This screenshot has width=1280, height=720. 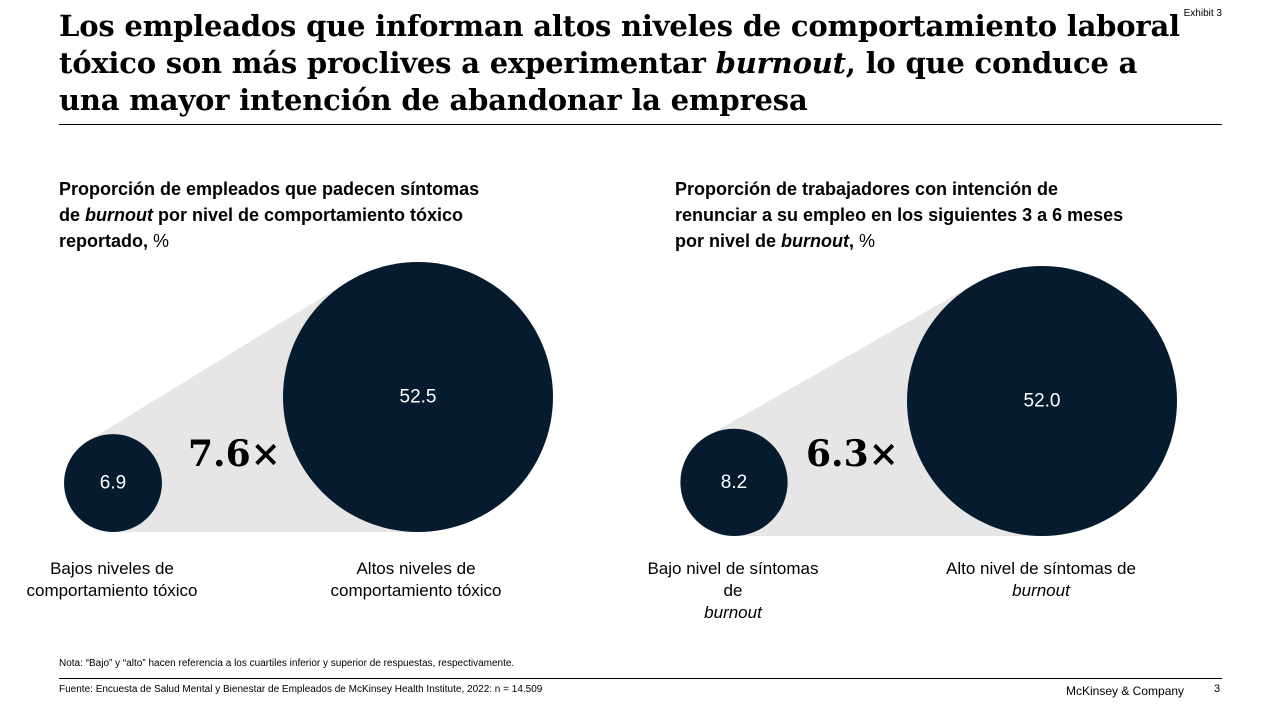 What do you see at coordinates (733, 612) in the screenshot?
I see `chart2-small-label-emphasis: burnout` at bounding box center [733, 612].